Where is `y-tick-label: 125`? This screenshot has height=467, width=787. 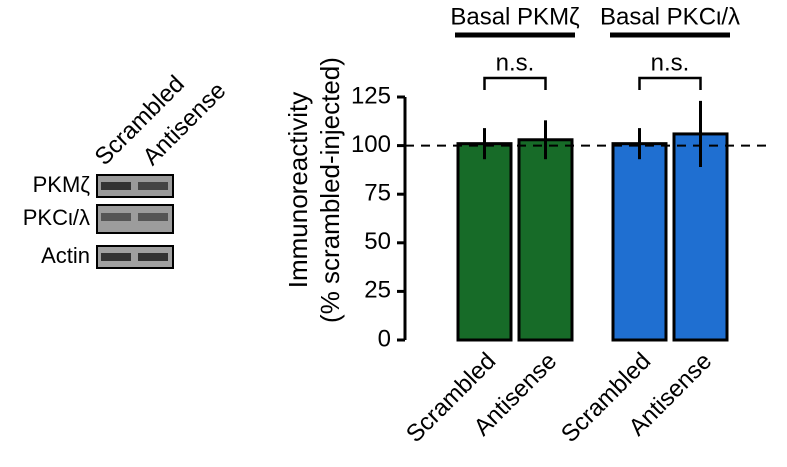 y-tick-label: 125 is located at coordinates (371, 95).